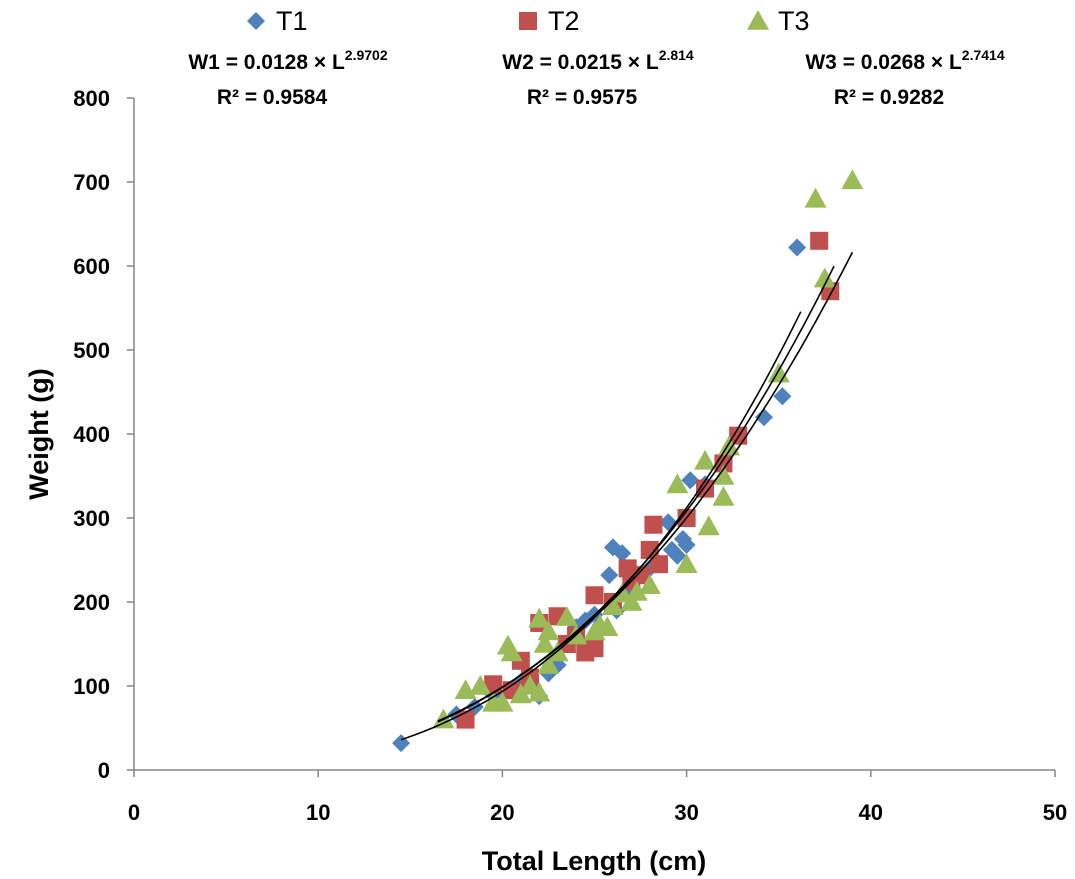  Describe the element at coordinates (1055, 812) in the screenshot. I see `x-tick-label: 50` at that location.